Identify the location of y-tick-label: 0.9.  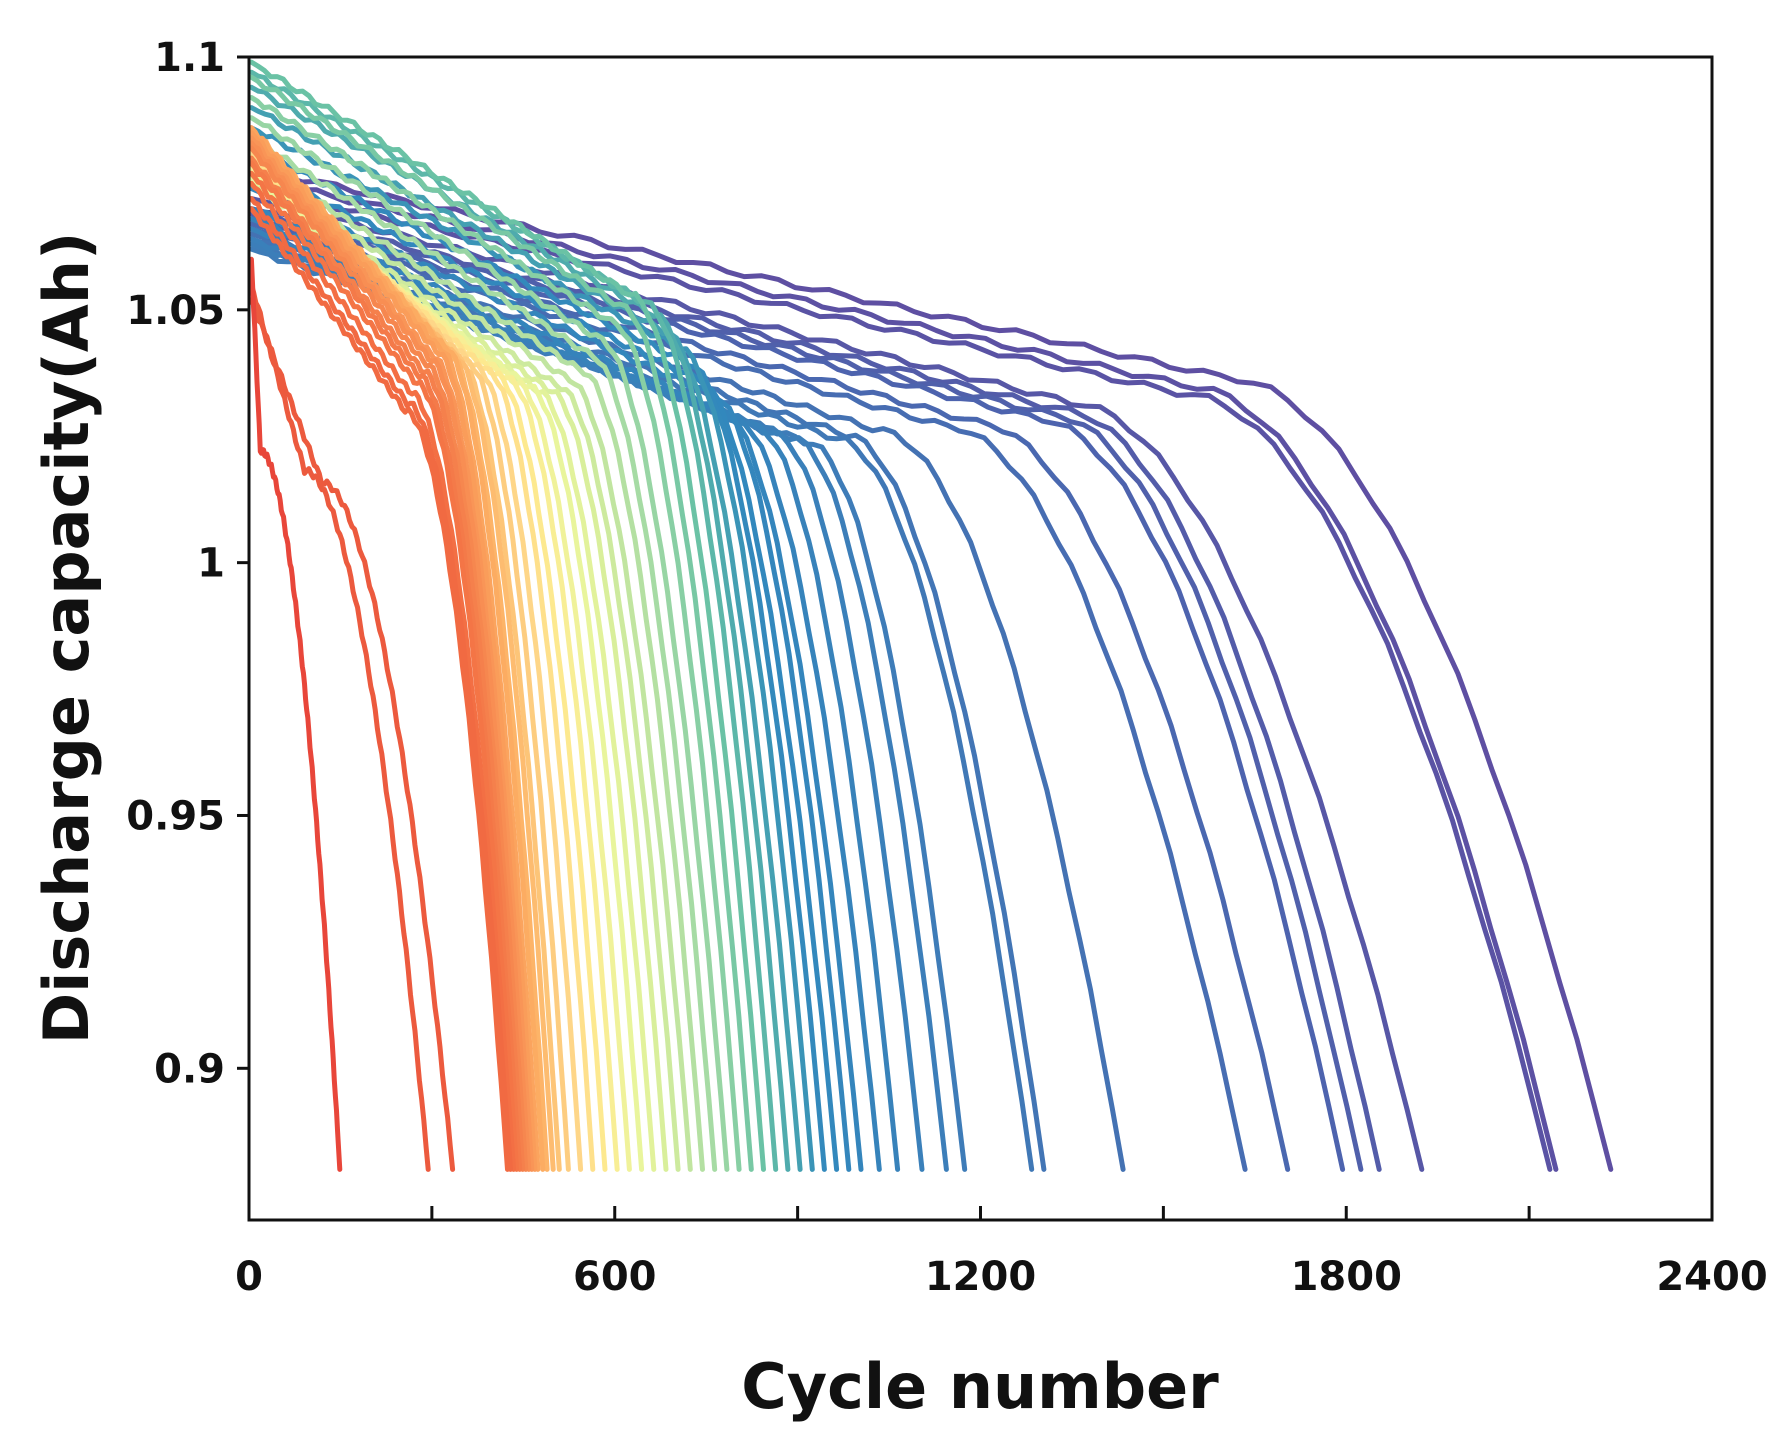
(189, 1069).